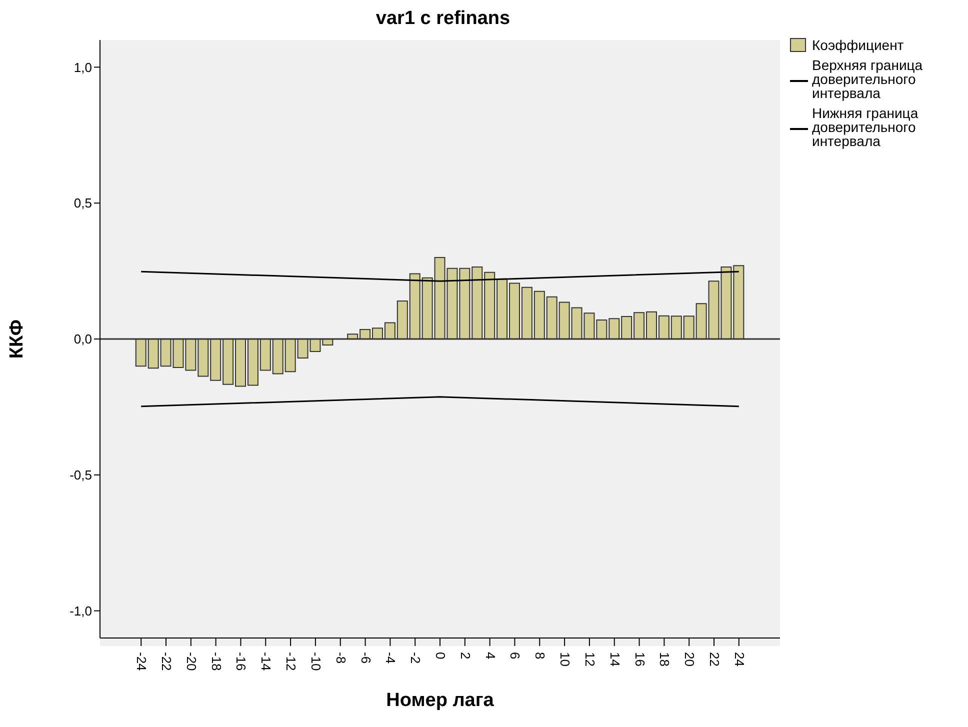  Describe the element at coordinates (291, 661) in the screenshot. I see `x-tick-label: -12` at that location.